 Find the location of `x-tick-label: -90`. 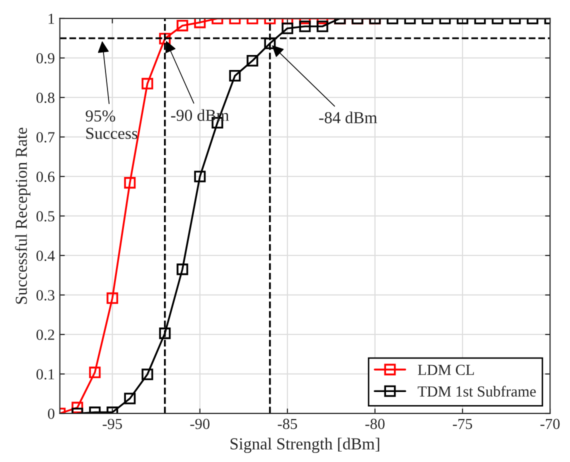

x-tick-label: -90 is located at coordinates (200, 424).